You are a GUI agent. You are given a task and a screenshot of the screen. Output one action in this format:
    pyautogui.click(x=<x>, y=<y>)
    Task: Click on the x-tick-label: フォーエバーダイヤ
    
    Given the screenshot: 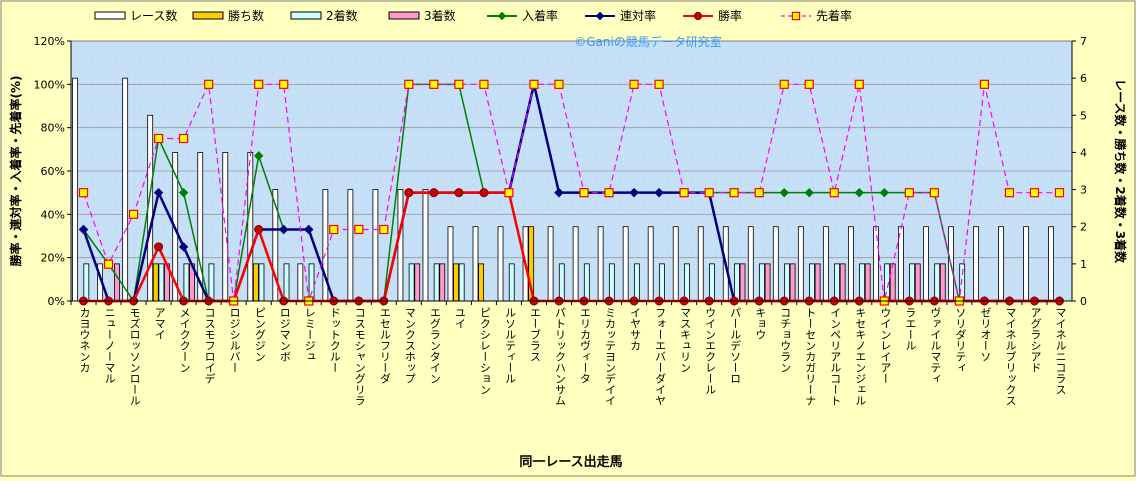 What is the action you would take?
    pyautogui.click(x=660, y=356)
    